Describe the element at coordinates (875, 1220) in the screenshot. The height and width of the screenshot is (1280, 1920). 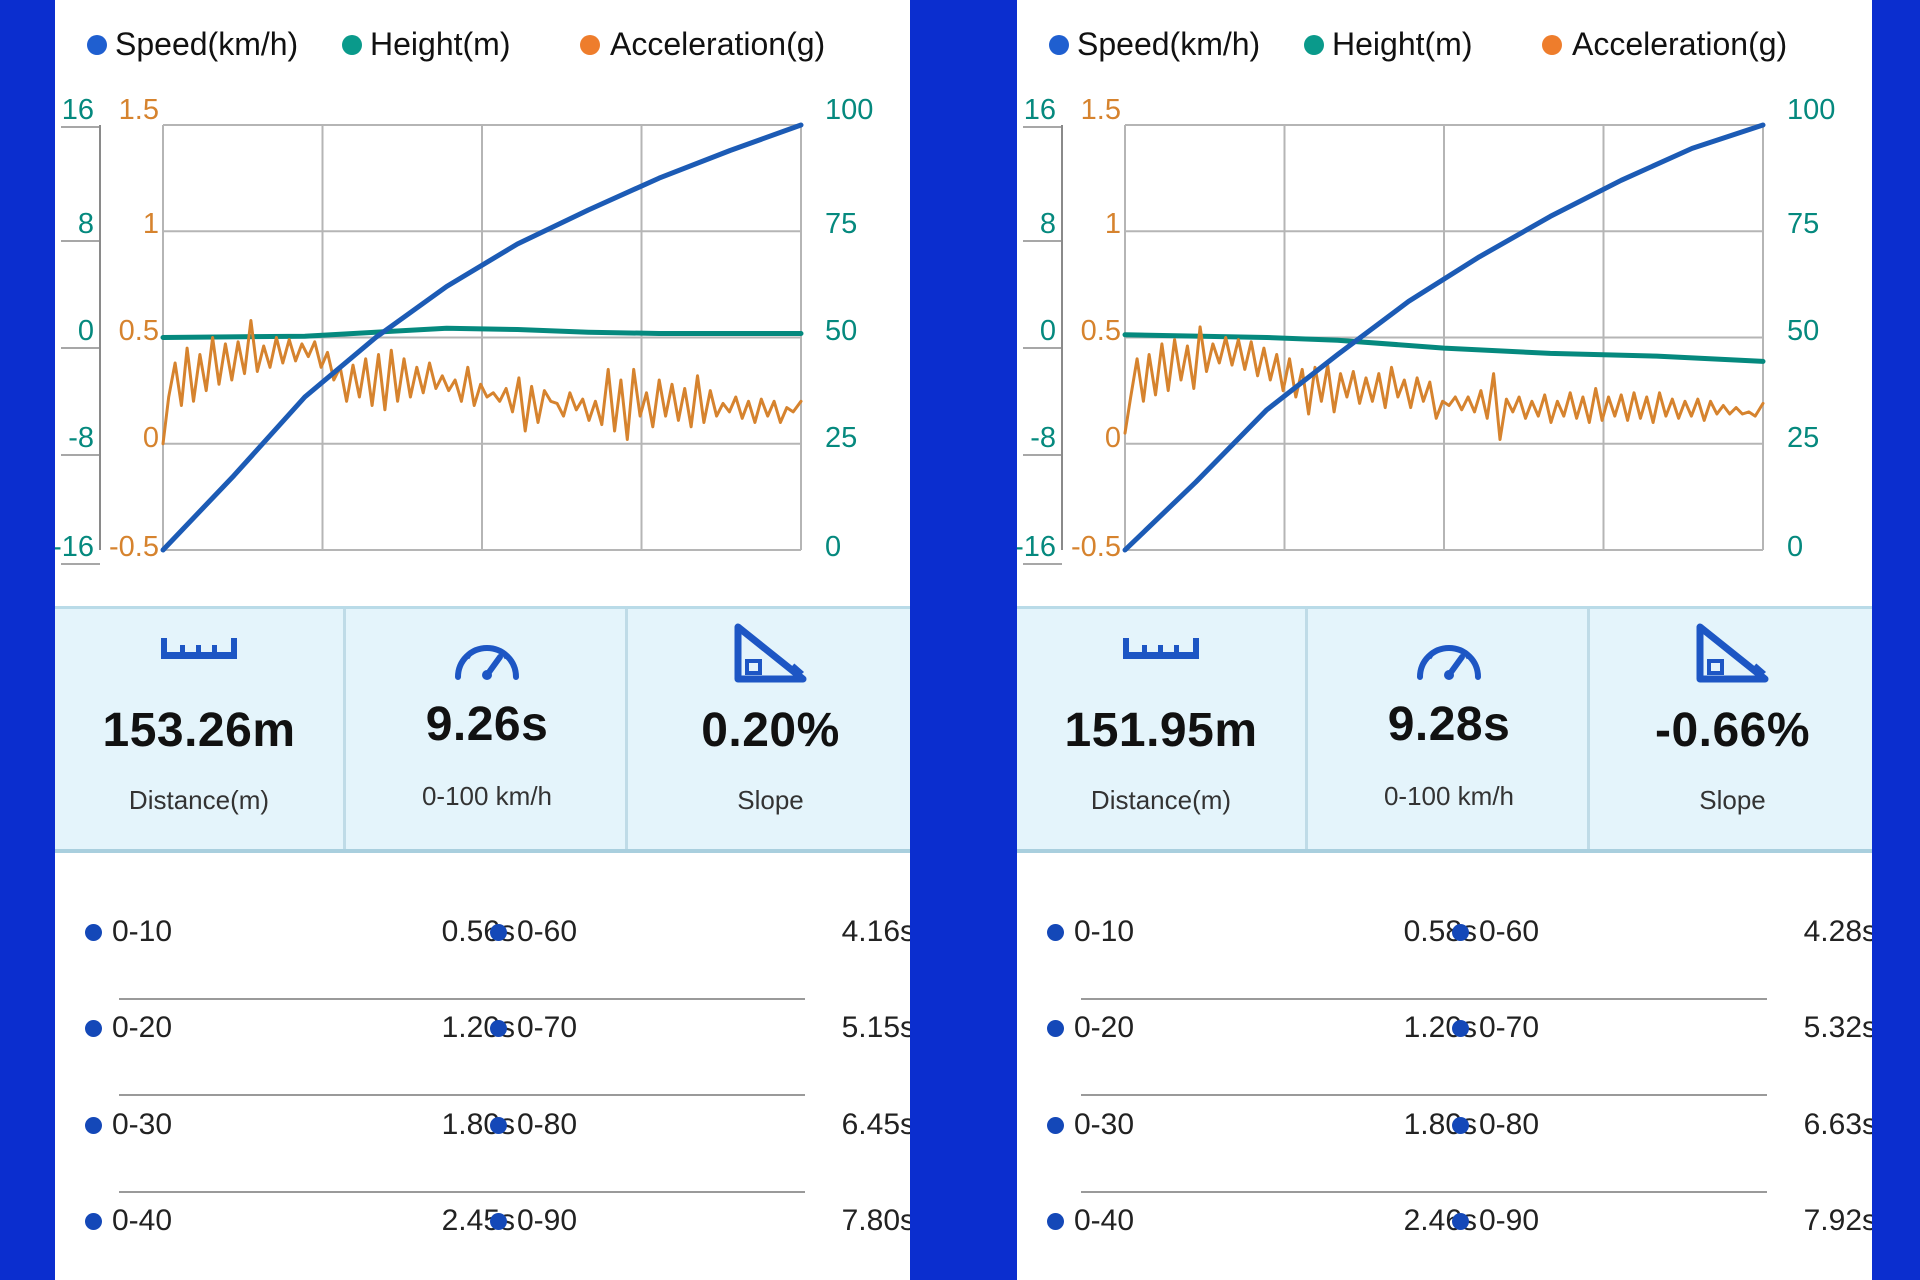
I see `split-time: 7.80s` at that location.